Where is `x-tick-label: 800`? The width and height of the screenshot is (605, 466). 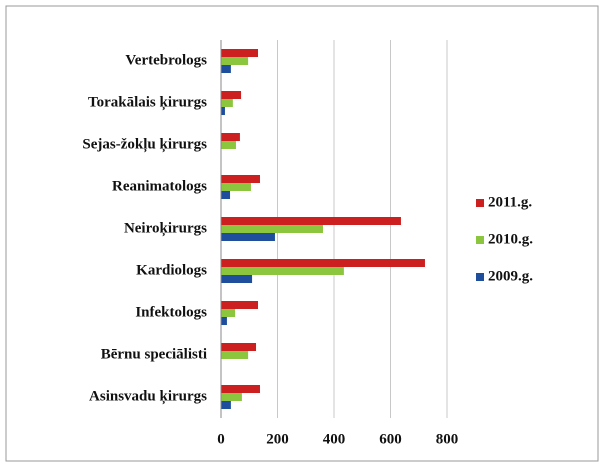 x-tick-label: 800 is located at coordinates (447, 439).